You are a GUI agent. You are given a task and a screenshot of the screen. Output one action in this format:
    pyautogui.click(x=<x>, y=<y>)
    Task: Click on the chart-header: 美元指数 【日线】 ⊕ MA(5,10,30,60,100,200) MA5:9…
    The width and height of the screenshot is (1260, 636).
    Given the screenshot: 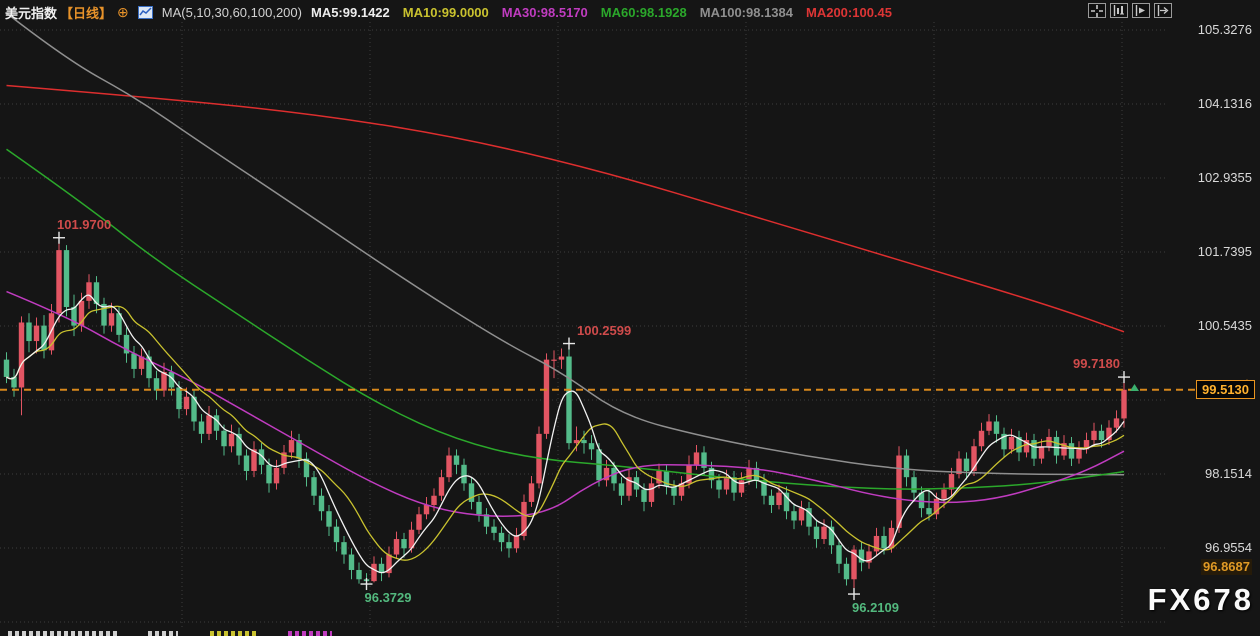 What is the action you would take?
    pyautogui.click(x=448, y=12)
    